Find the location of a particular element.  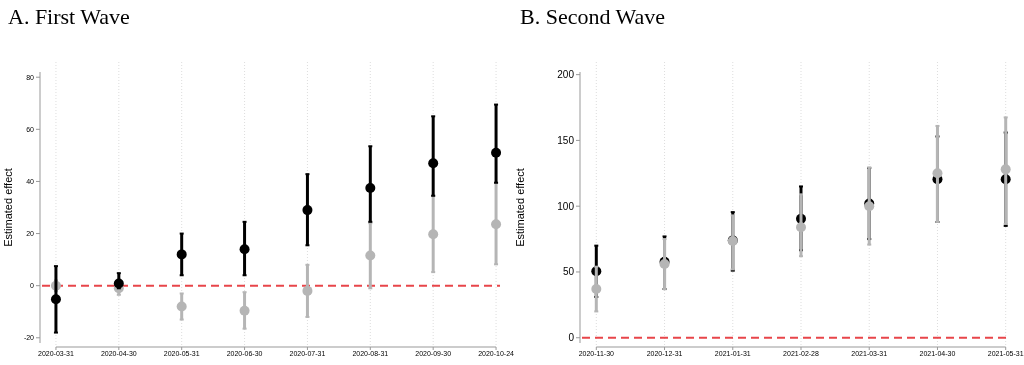

y-tick-label: 200 is located at coordinates (566, 75).